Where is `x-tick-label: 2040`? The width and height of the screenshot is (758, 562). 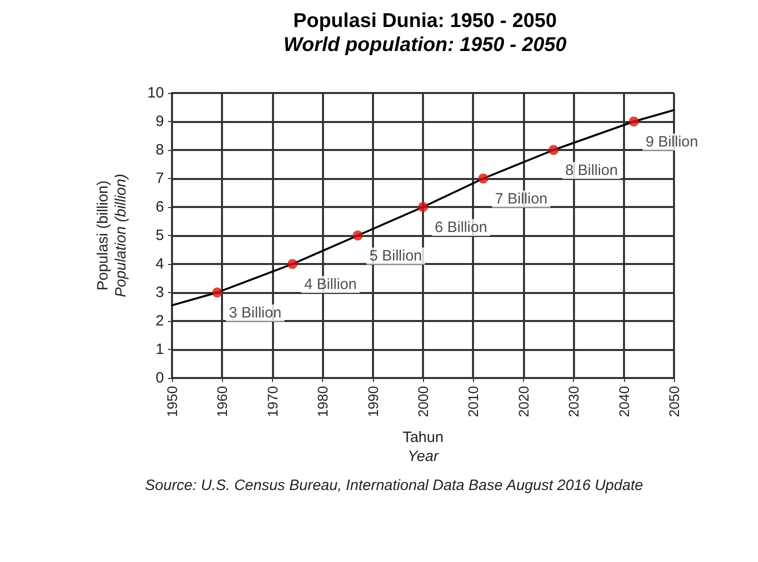
x-tick-label: 2040 is located at coordinates (624, 402).